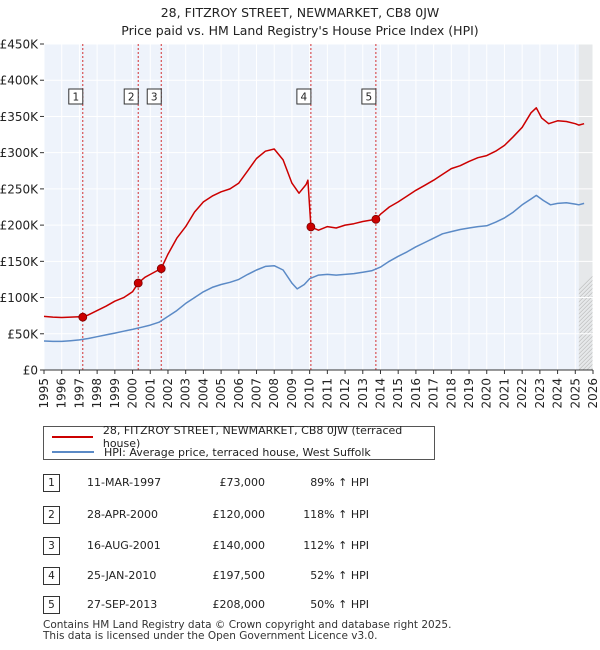 This screenshot has height=650, width=600. What do you see at coordinates (336, 545) in the screenshot?
I see `sale-hpi-change: 112% ↑ HPI` at bounding box center [336, 545].